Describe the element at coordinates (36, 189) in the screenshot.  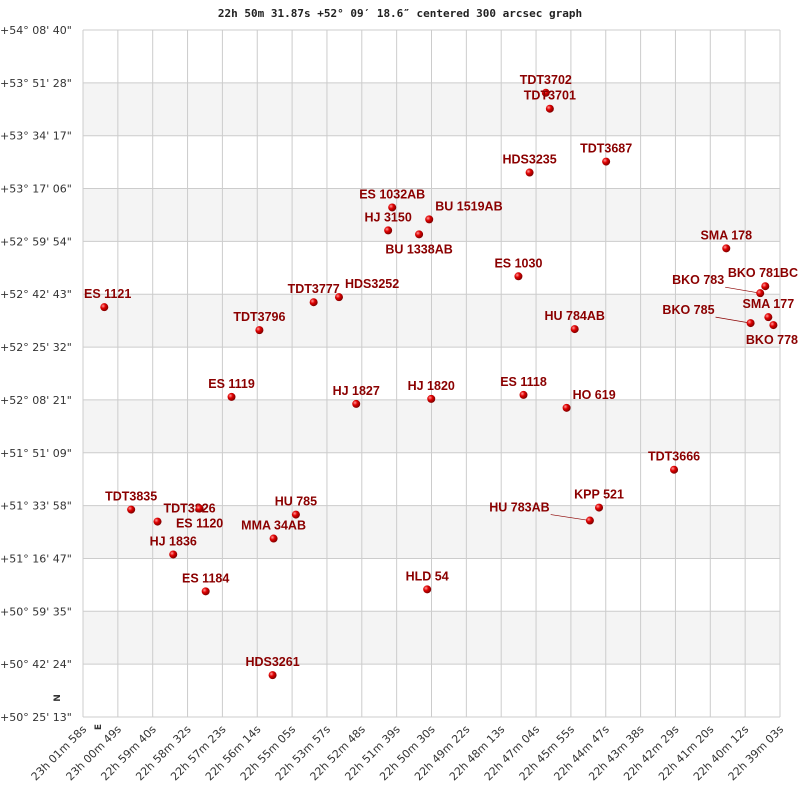
I see `y-tick-label: +53° 17' 06"` at that location.